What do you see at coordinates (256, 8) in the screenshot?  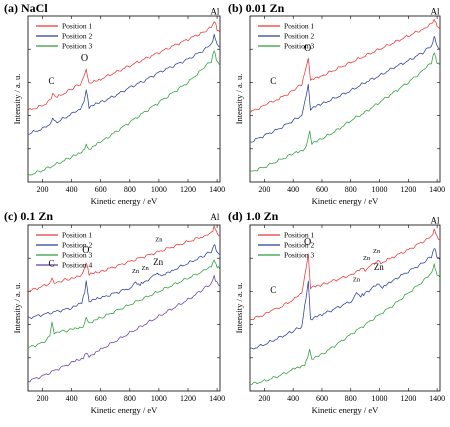 I see `panel-title: (b) 0.01 Zn` at bounding box center [256, 8].